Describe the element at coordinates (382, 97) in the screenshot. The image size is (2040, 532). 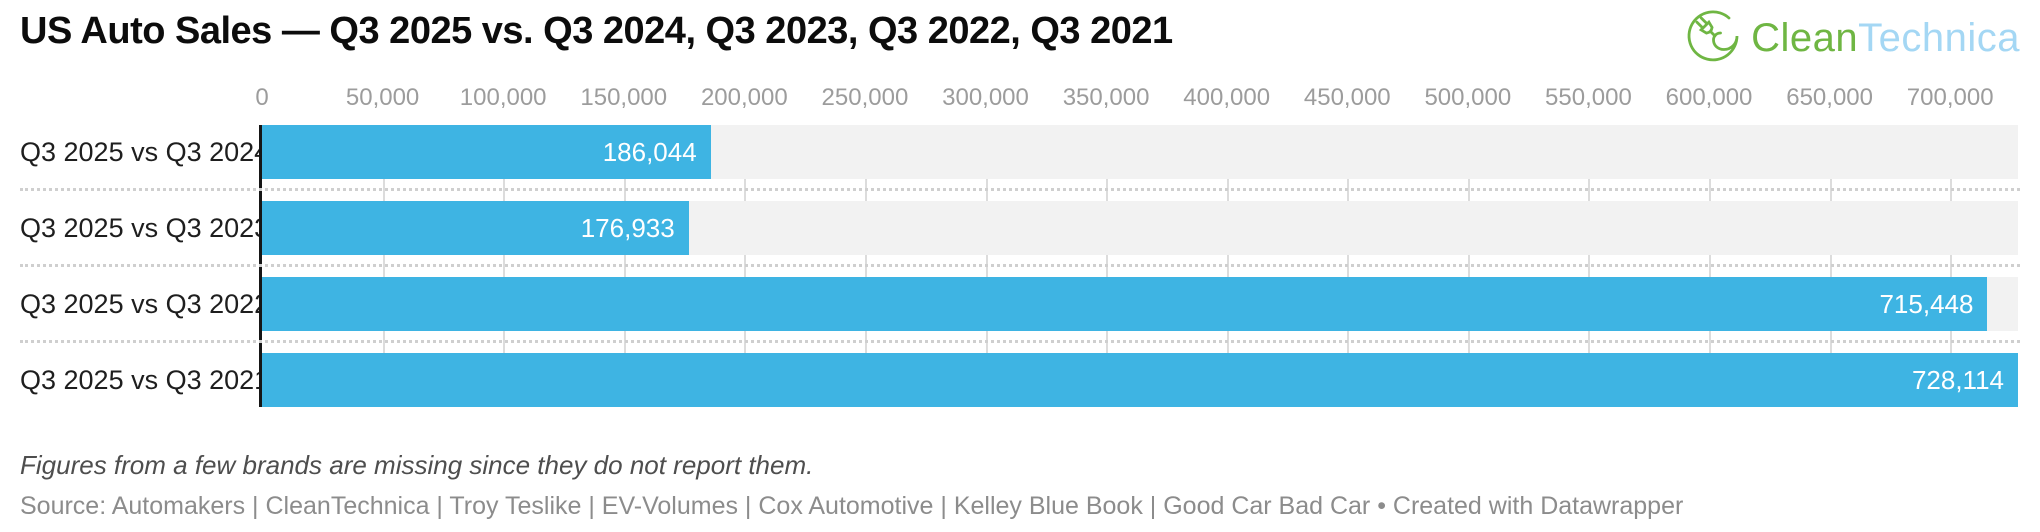
I see `x-axis-tick-label: 50,000` at that location.